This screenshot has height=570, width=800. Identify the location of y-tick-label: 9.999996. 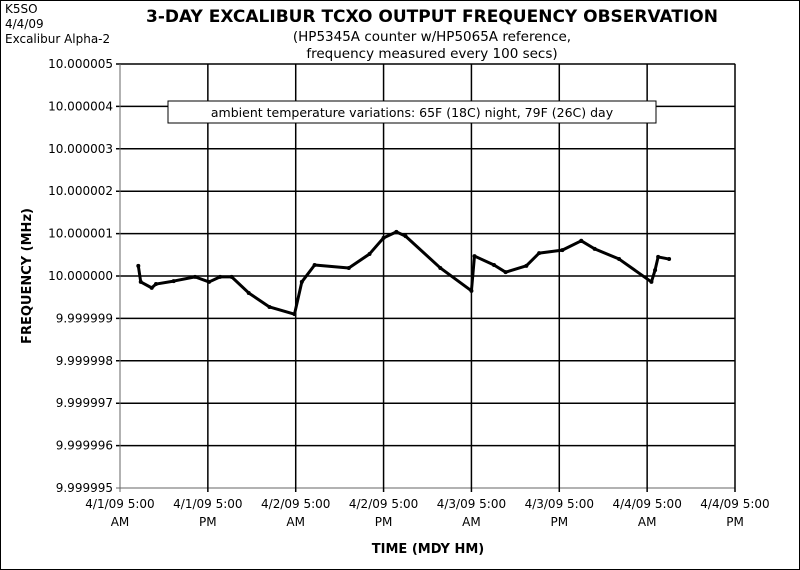
(84, 446).